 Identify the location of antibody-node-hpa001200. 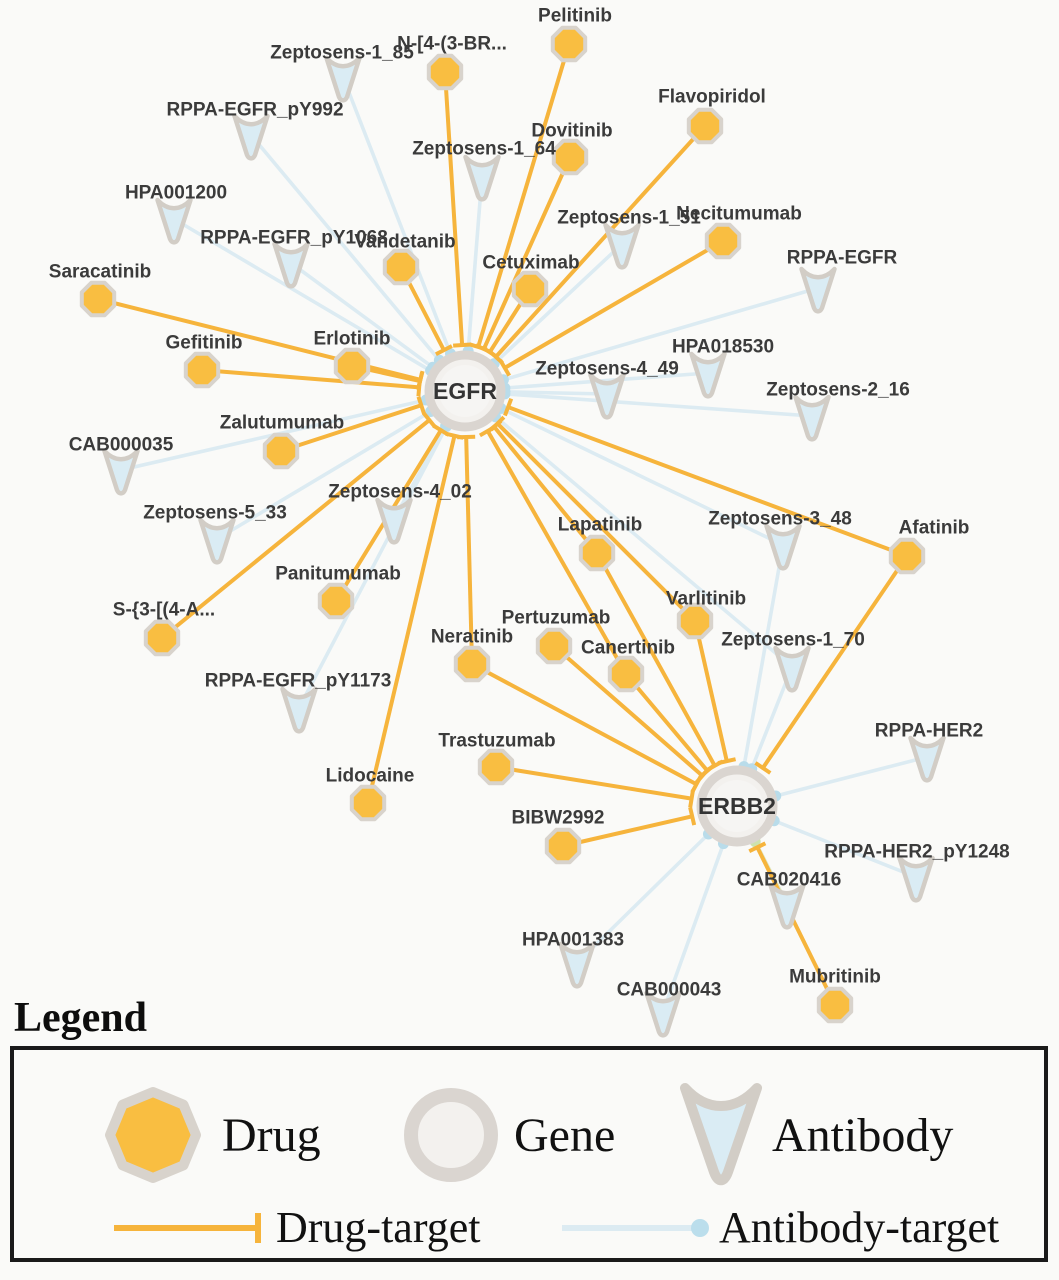
(174, 221).